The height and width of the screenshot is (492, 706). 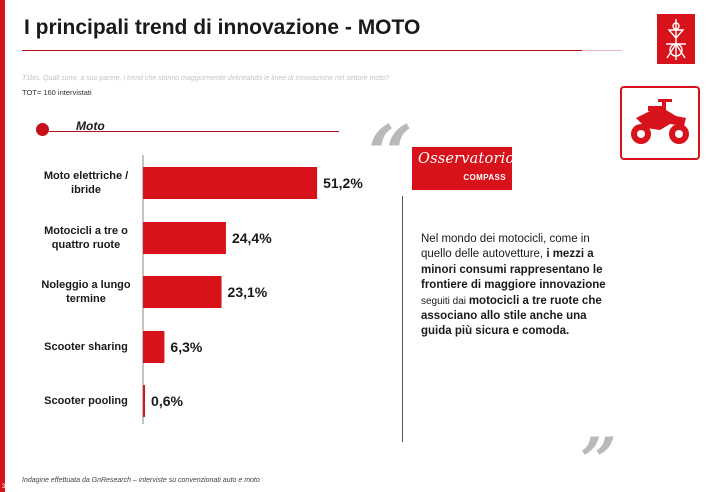 I want to click on category-label-5: Scooter pooling, so click(x=86, y=401).